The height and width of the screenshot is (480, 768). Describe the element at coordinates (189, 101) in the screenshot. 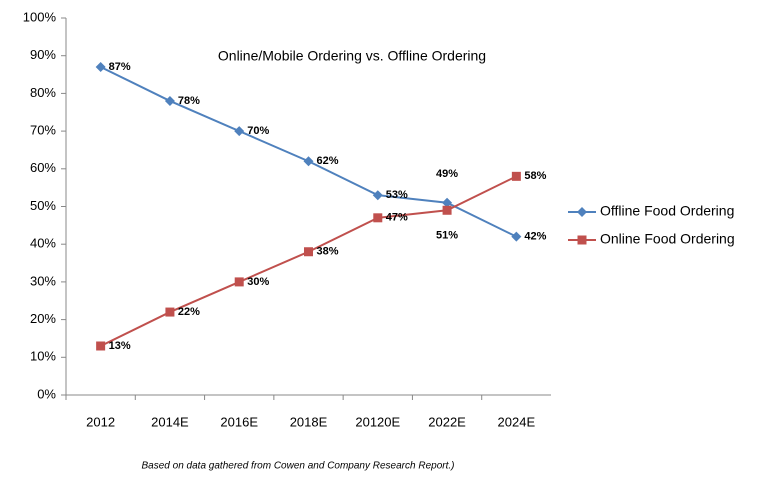

I see `value-label: 78%` at that location.